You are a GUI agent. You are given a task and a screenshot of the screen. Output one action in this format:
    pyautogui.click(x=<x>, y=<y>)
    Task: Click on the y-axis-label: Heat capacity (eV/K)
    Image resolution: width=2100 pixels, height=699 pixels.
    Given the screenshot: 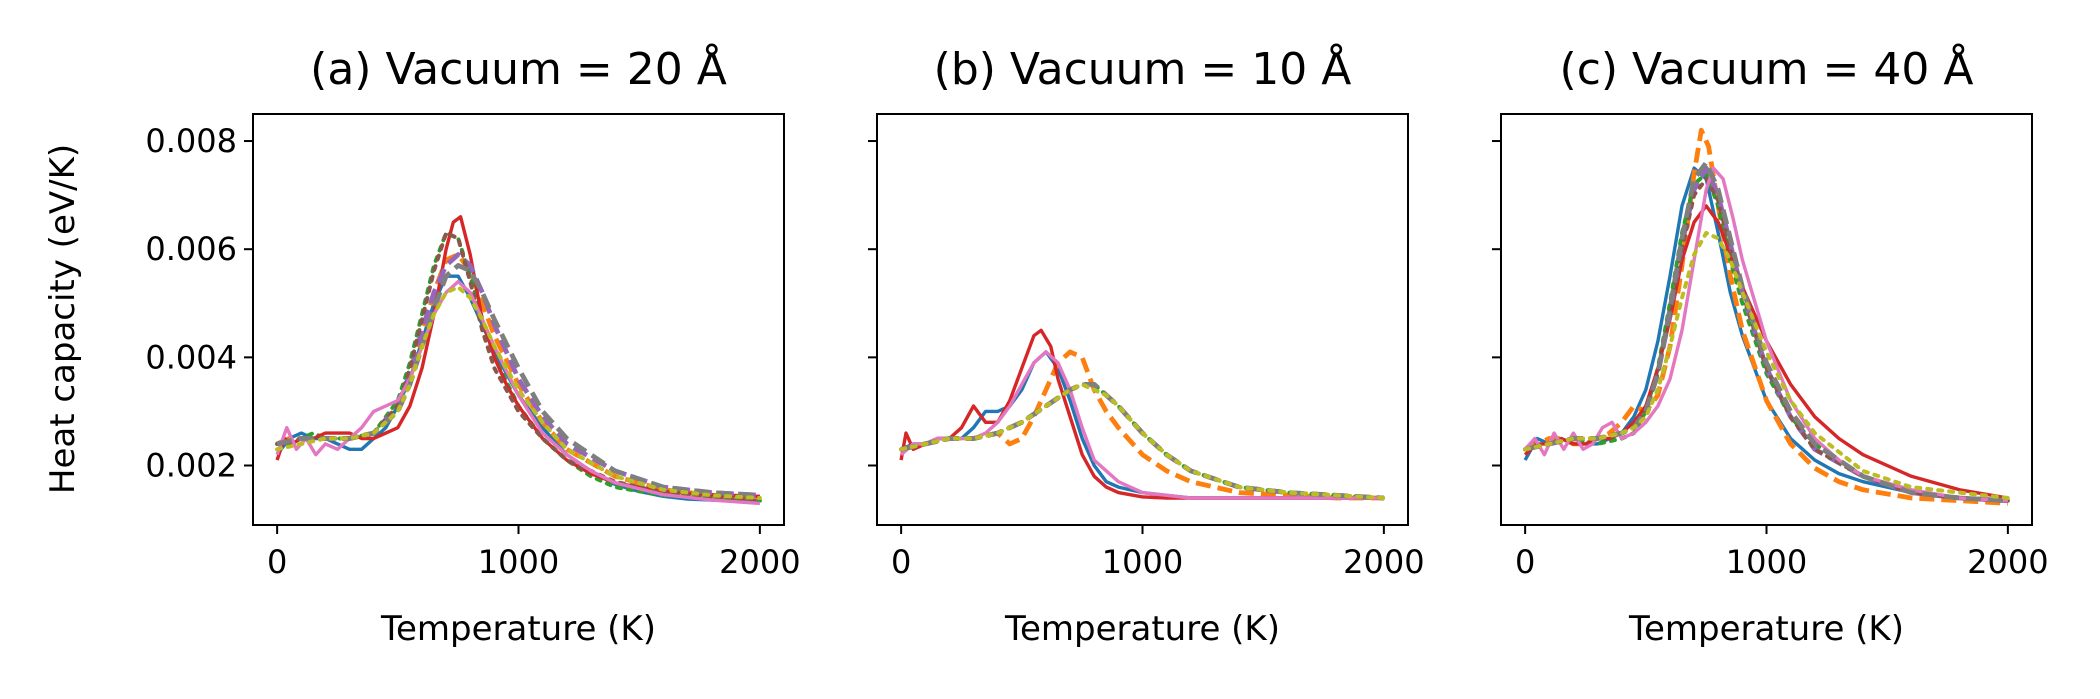 What is the action you would take?
    pyautogui.click(x=63, y=319)
    